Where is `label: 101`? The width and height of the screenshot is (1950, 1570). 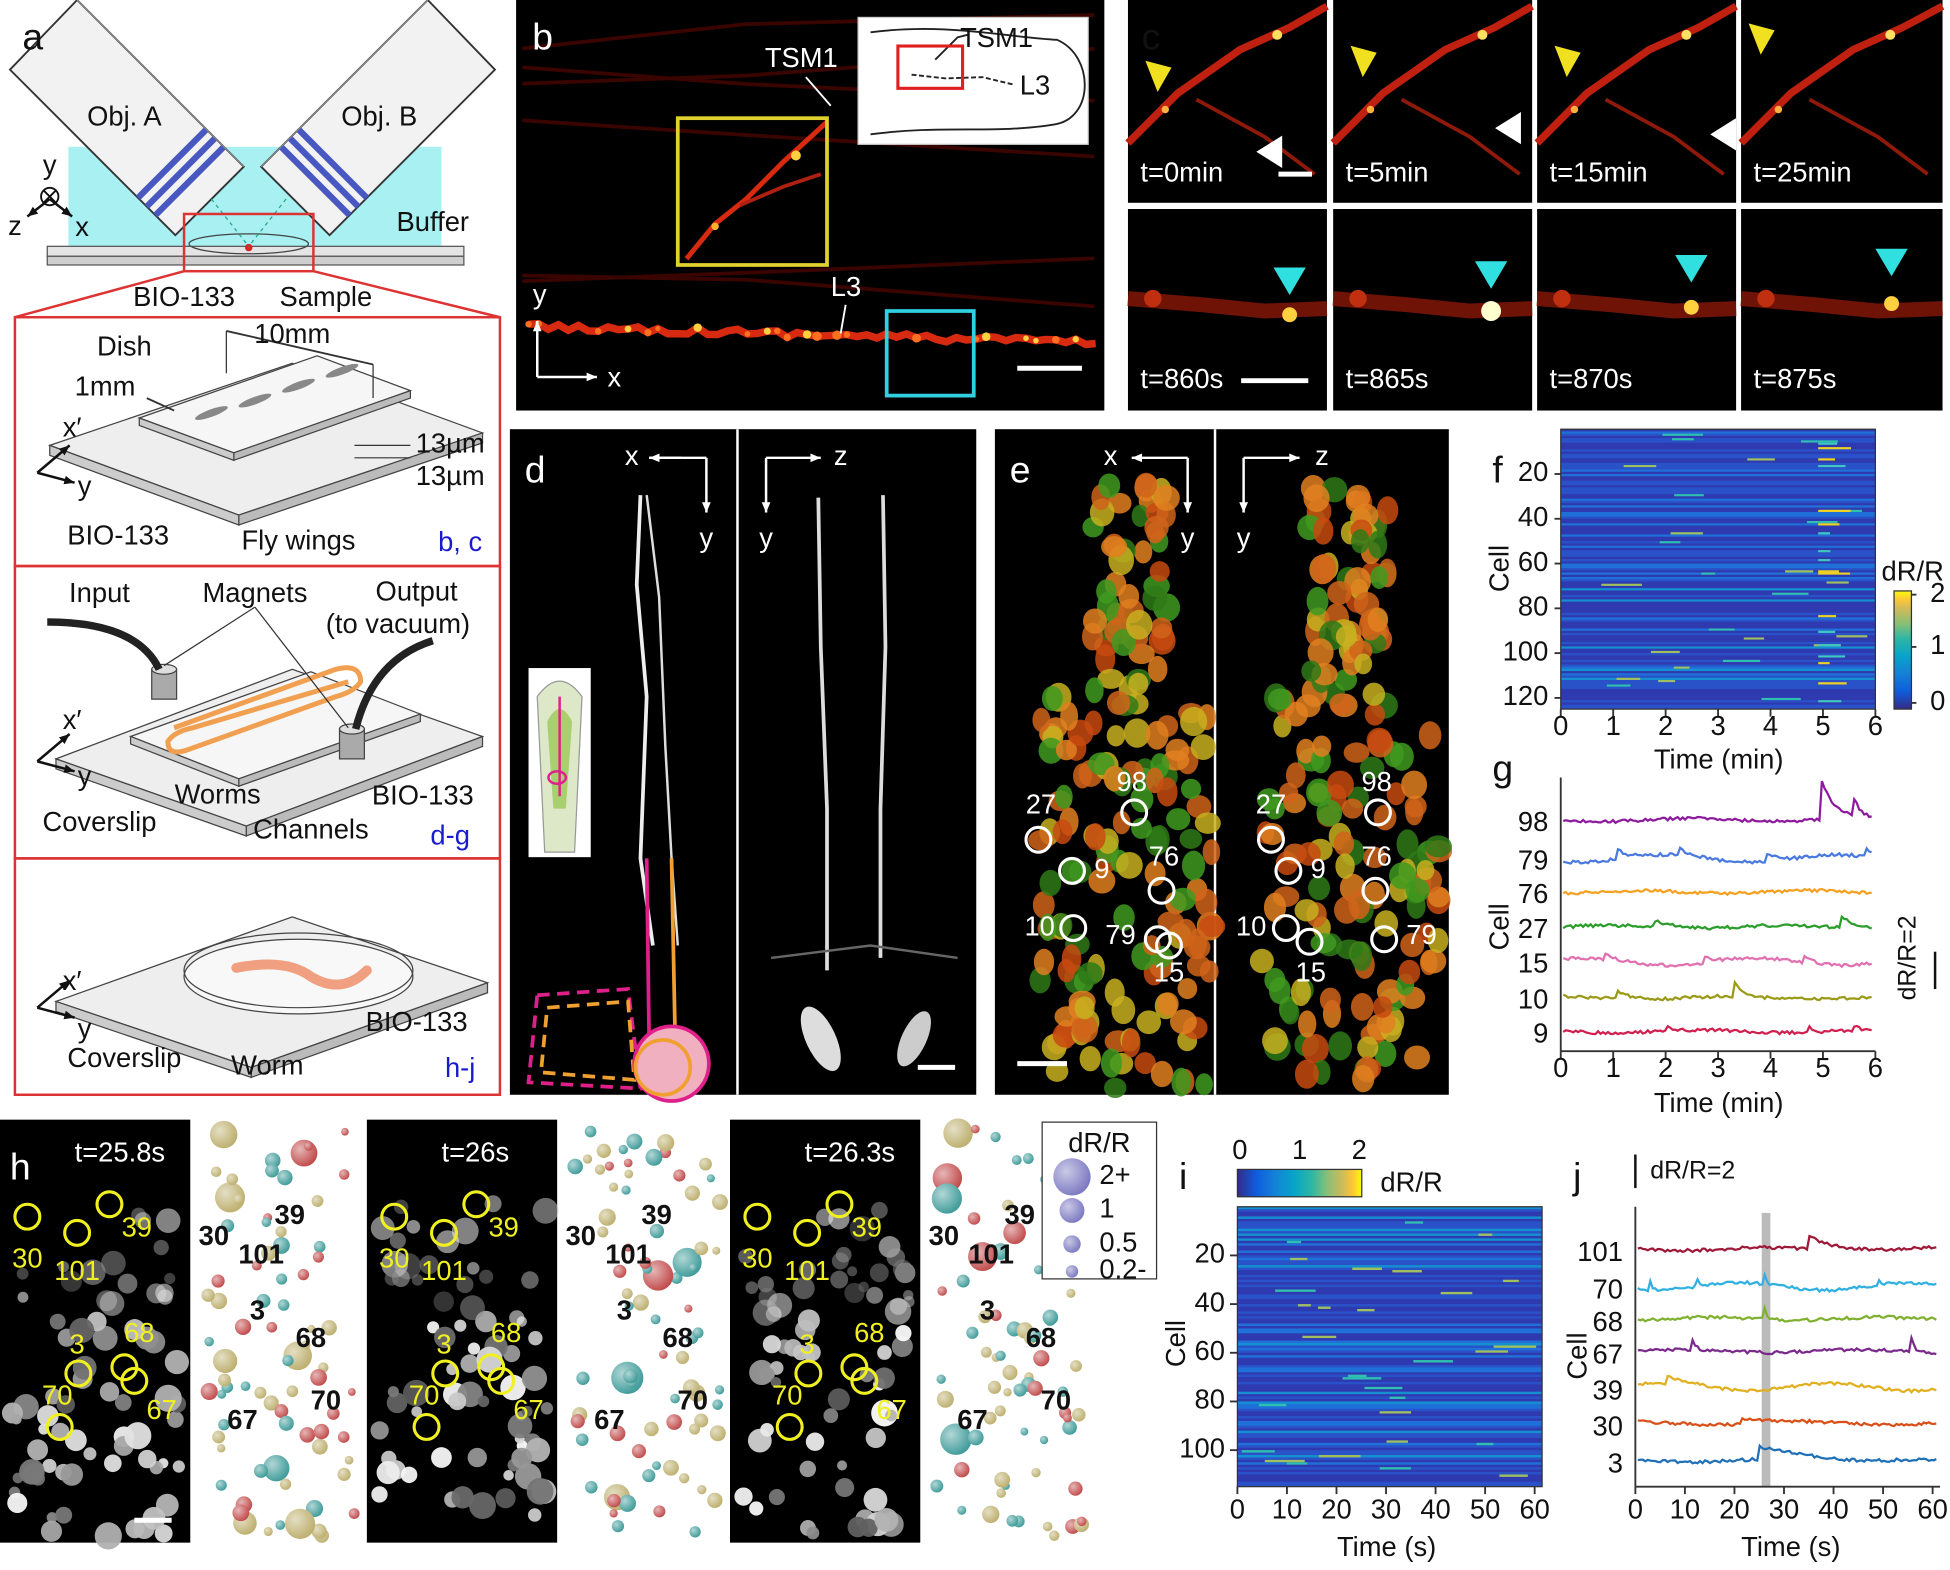
label: 101 is located at coordinates (77, 1270).